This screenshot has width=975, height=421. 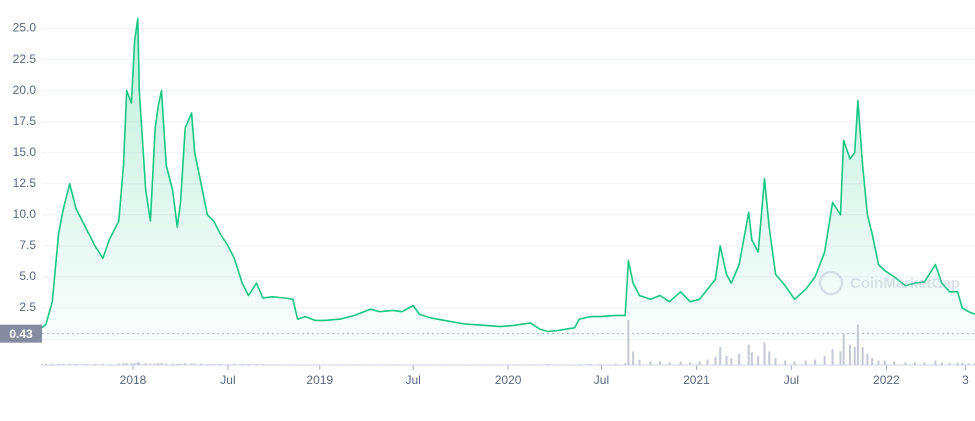 I want to click on y-tick-label: 12.5, so click(x=25, y=183).